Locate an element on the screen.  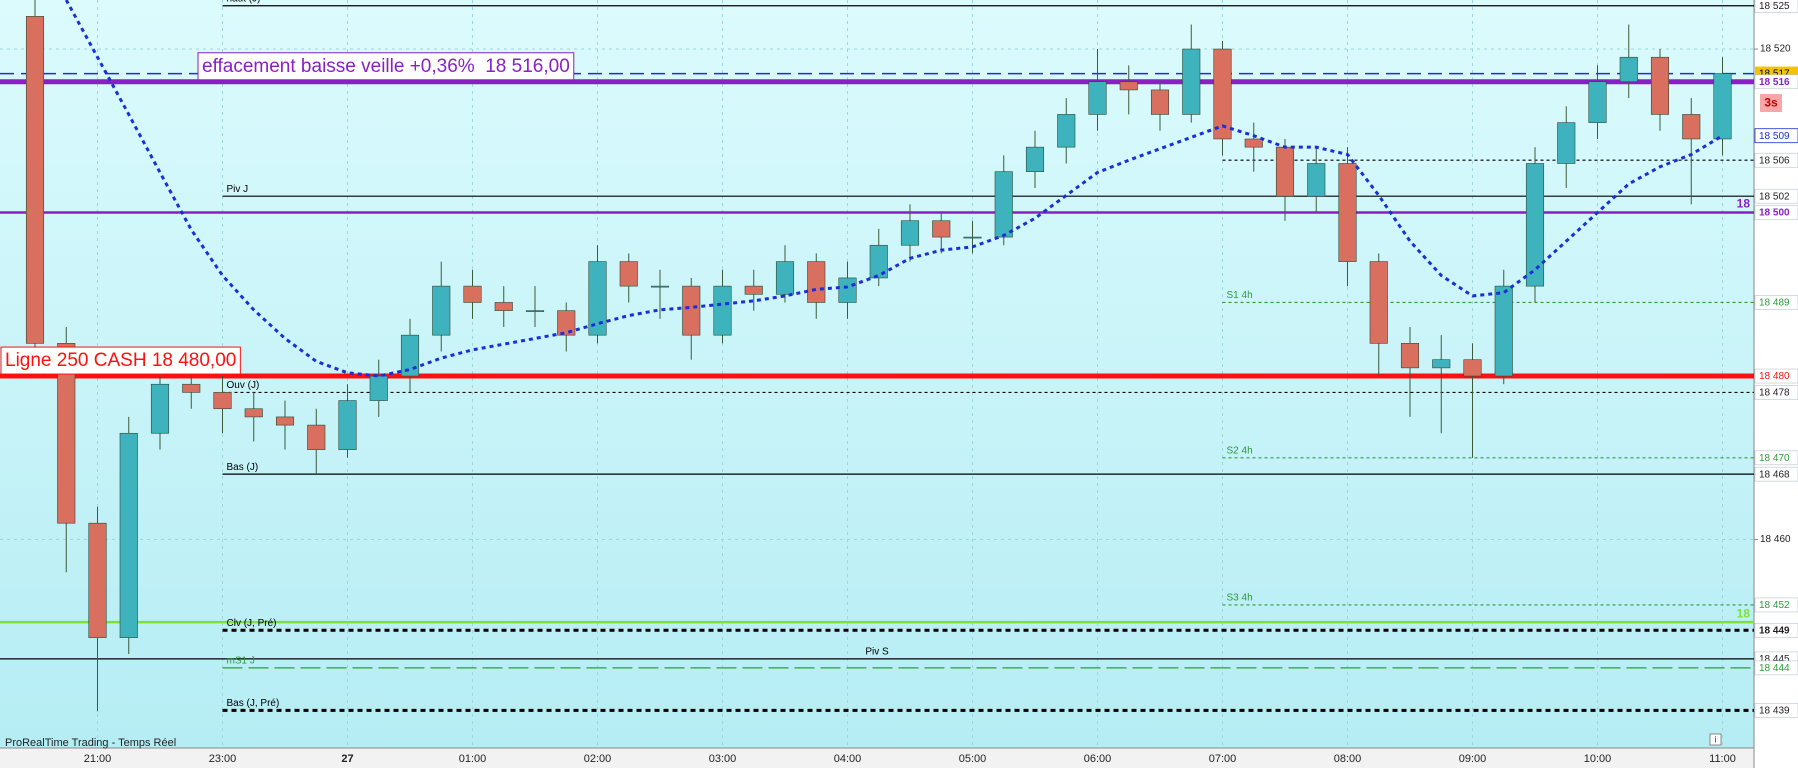
price-label: 18 445 is located at coordinates (1774, 659).